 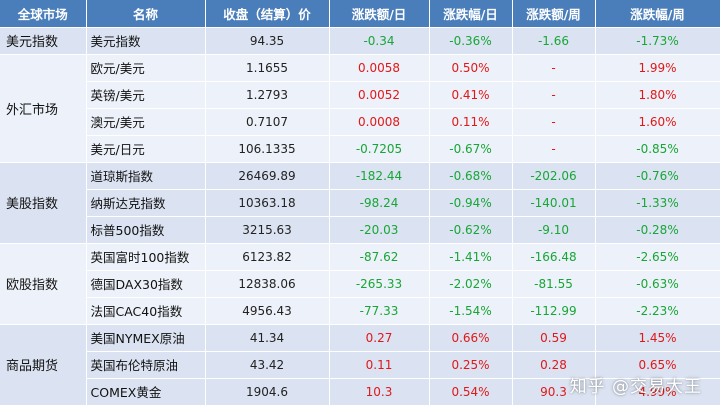 I want to click on table-row: 英国布伦特原油 43.42 0.11 0.25% 0.28 0.65%, so click(x=360, y=365).